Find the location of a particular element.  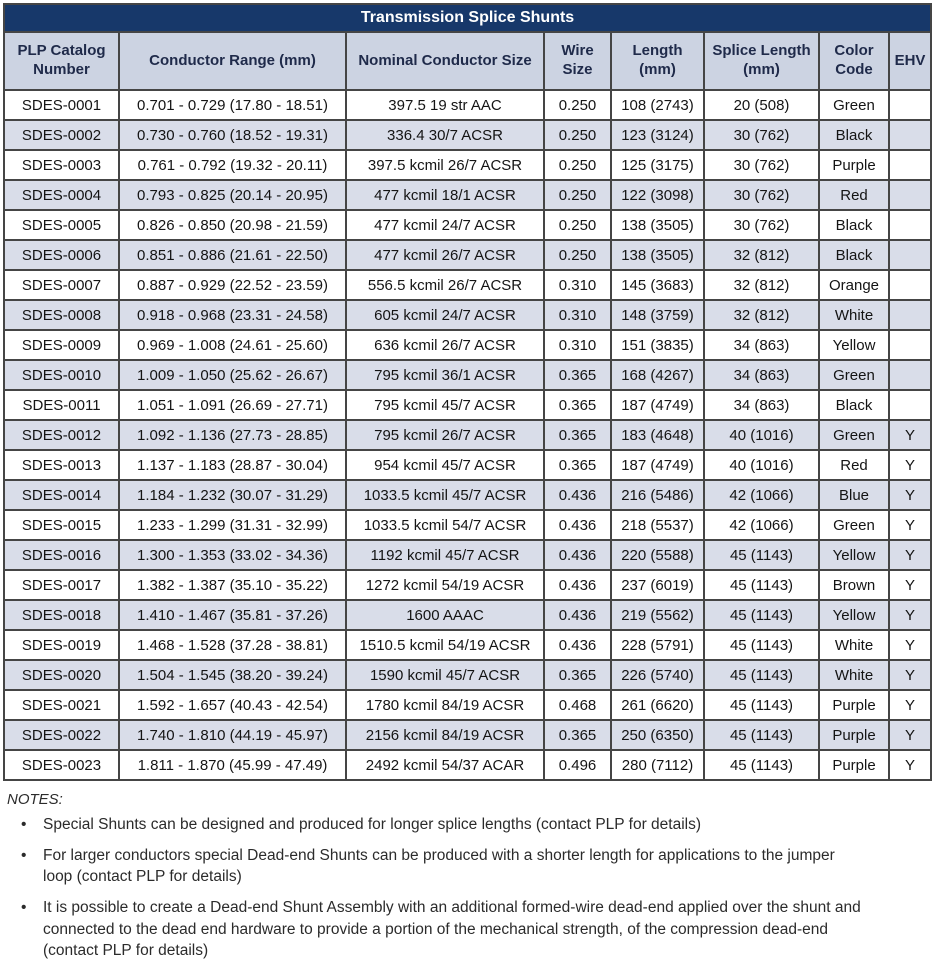

column-header-catalog-number: PLP Catalog Number is located at coordinates (61, 61).